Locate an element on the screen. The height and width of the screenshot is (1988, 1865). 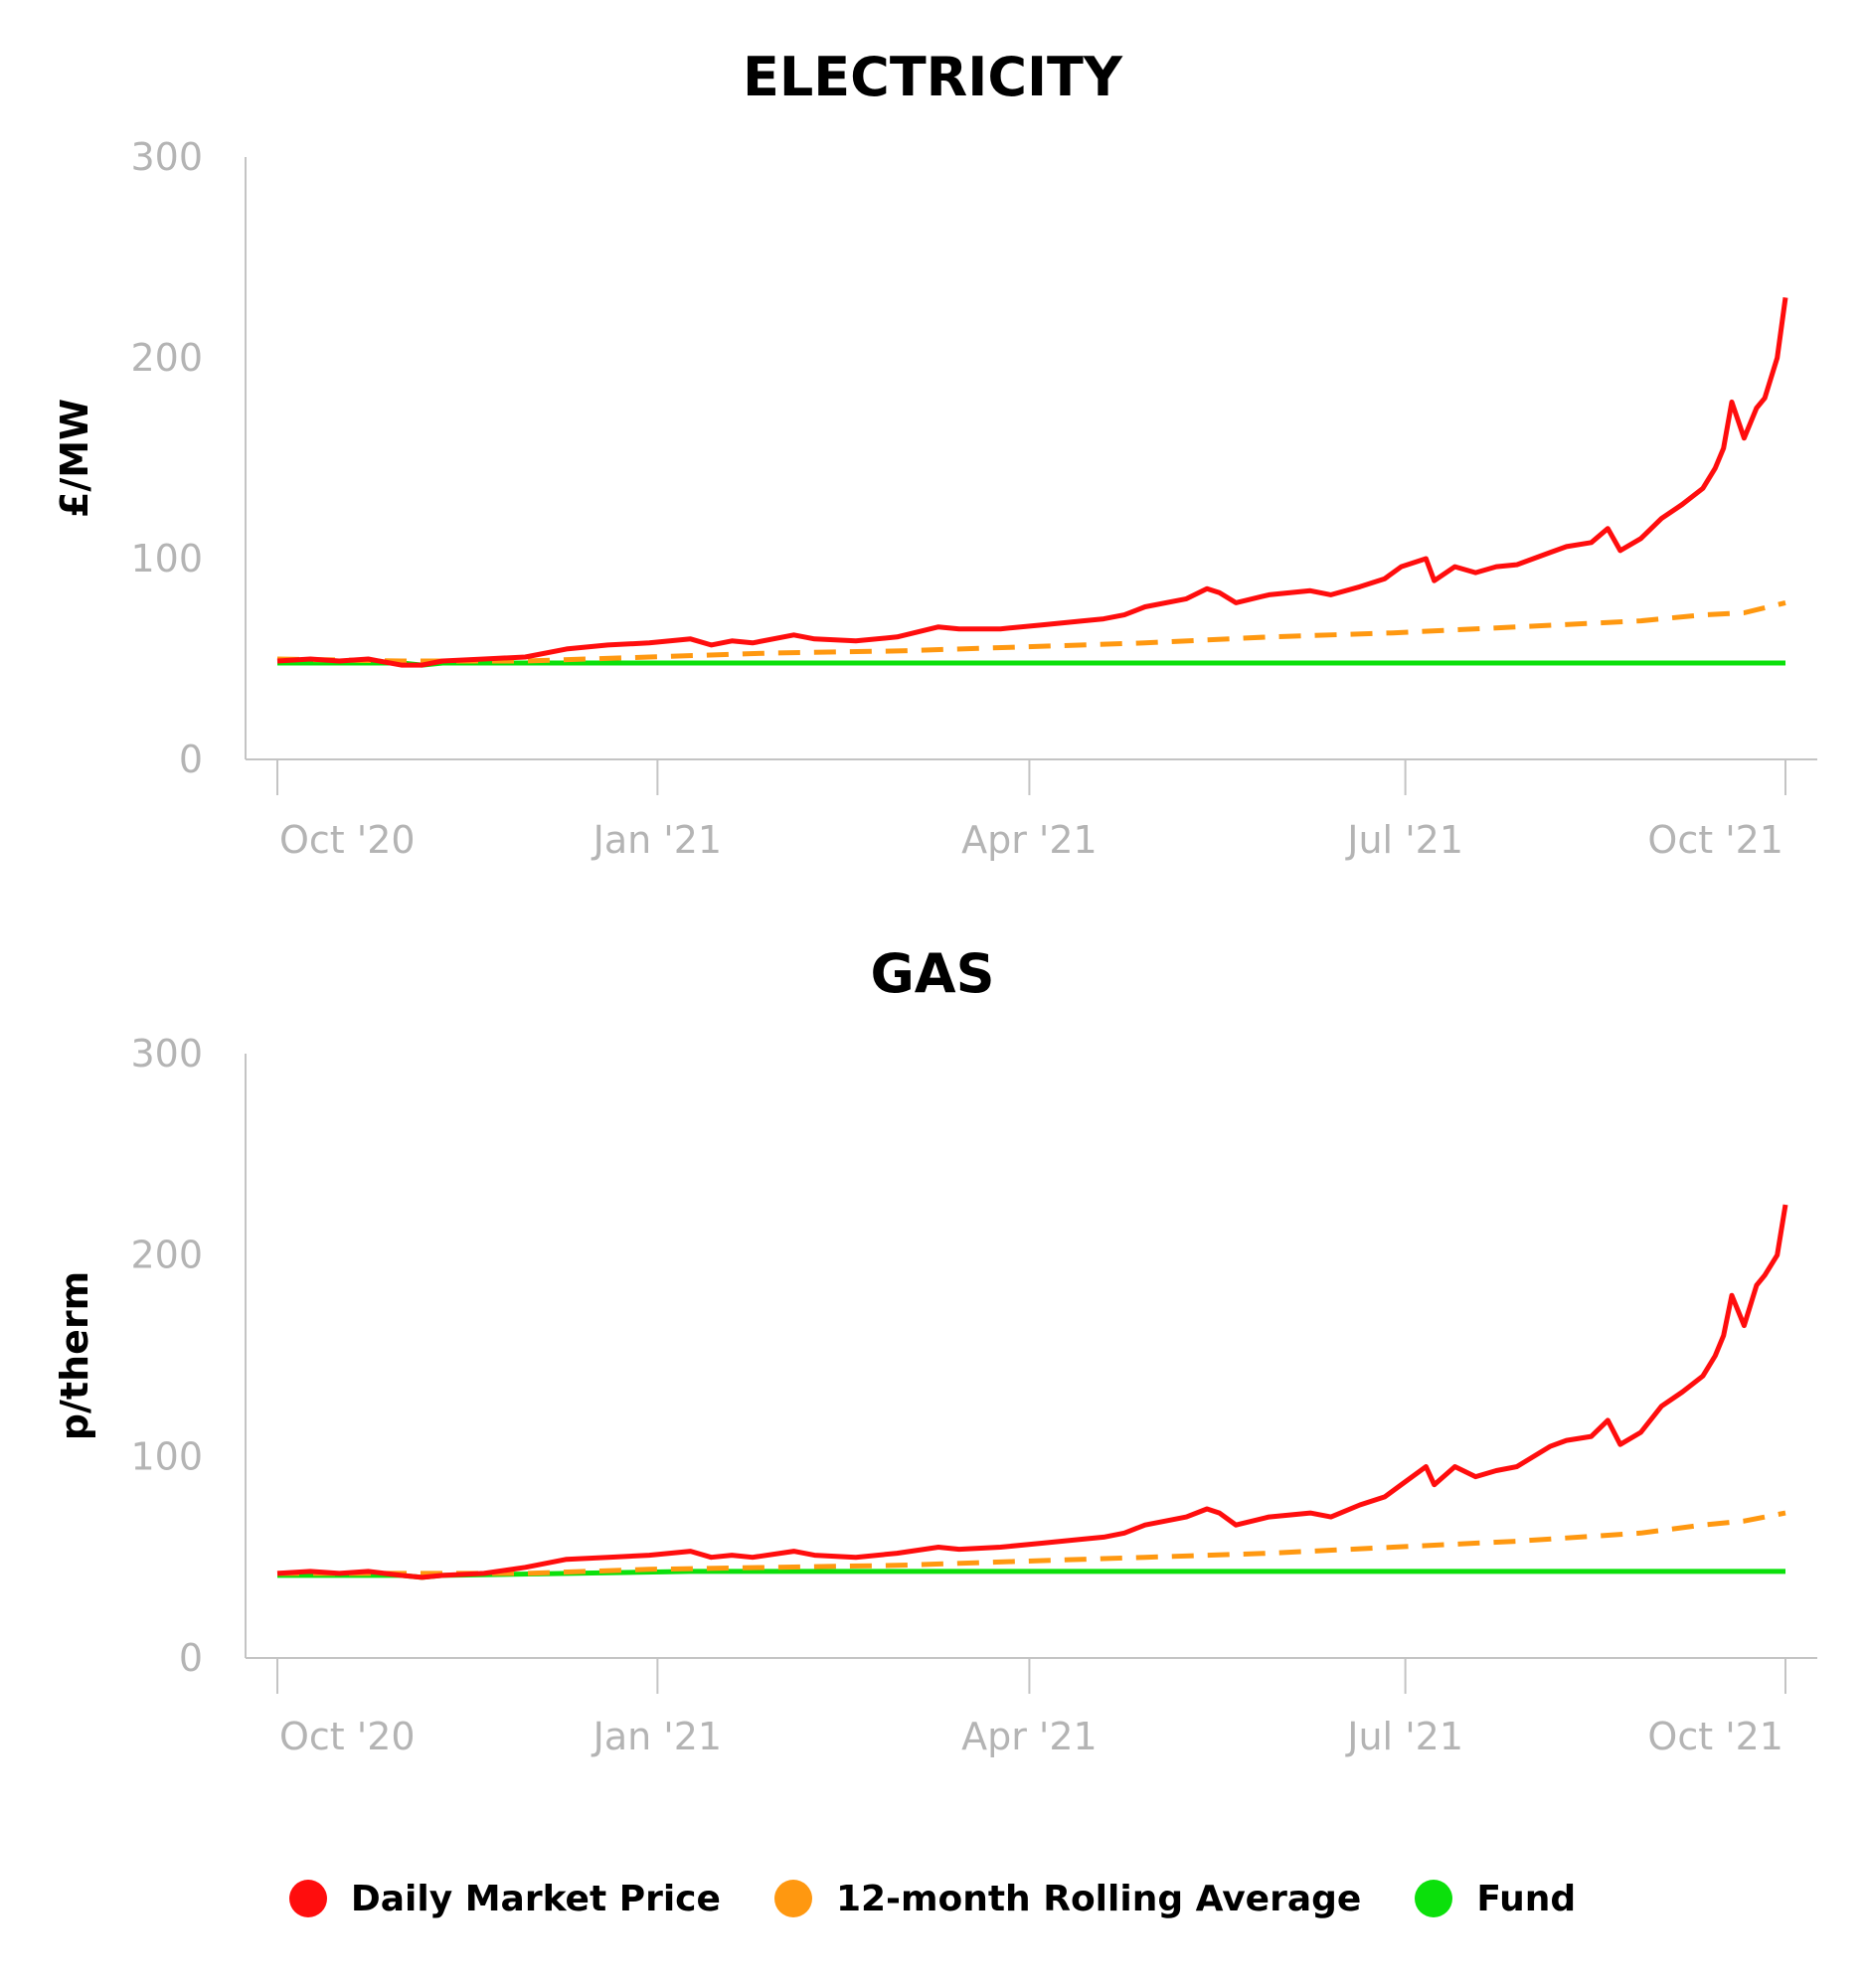
legend-marker-rolling-average is located at coordinates (793, 1898).